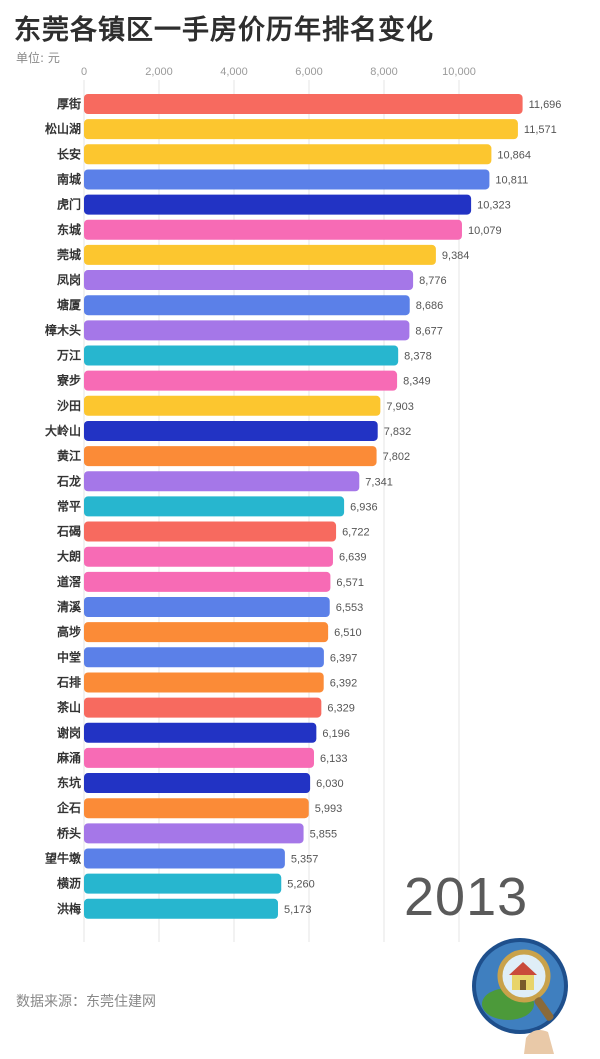 This screenshot has width=600, height=1059. Describe the element at coordinates (336, 734) in the screenshot. I see `value-label: 6,196` at that location.